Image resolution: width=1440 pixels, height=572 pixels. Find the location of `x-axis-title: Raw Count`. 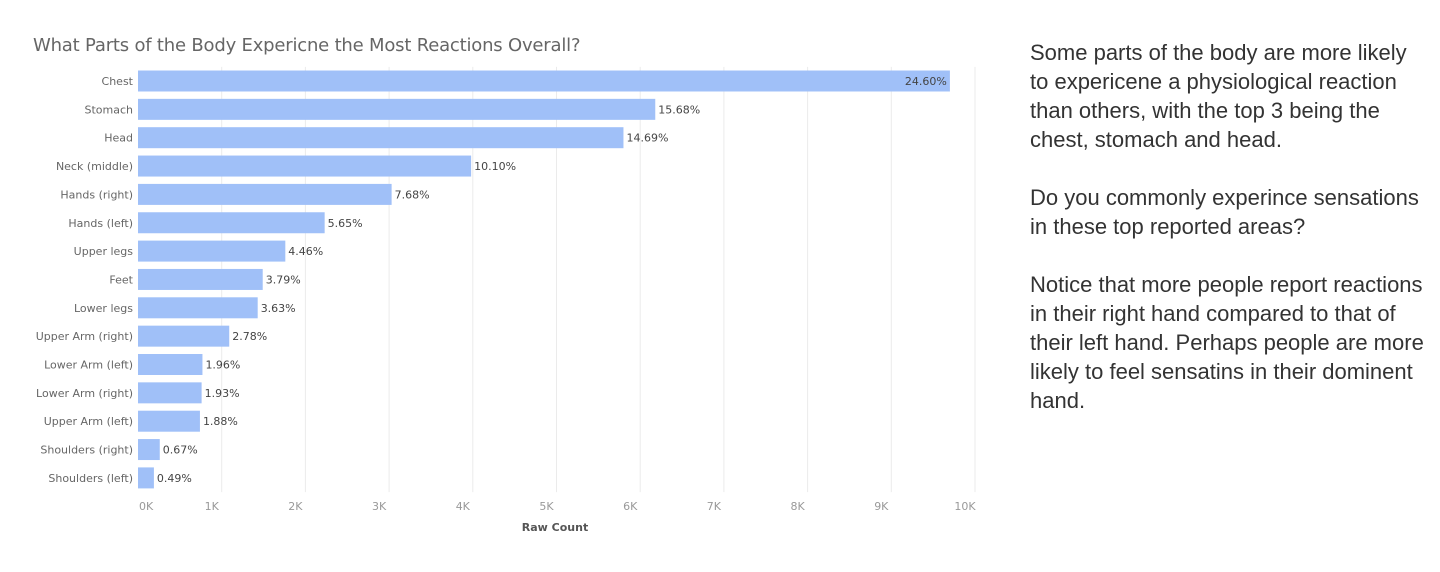

x-axis-title: Raw Count is located at coordinates (555, 527).